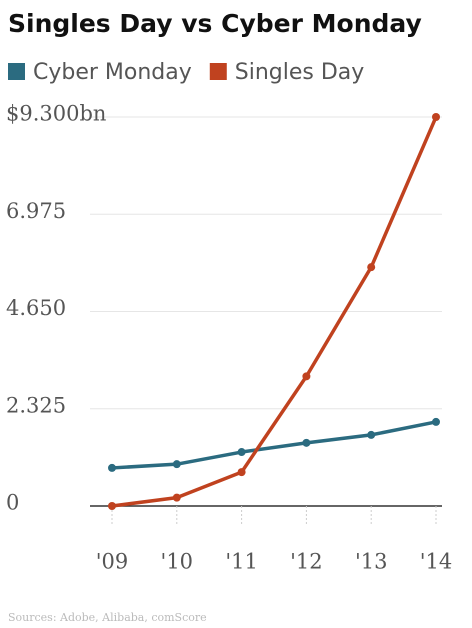 This screenshot has width=472, height=628. Describe the element at coordinates (241, 562) in the screenshot. I see `x-tick-label: '11` at that location.